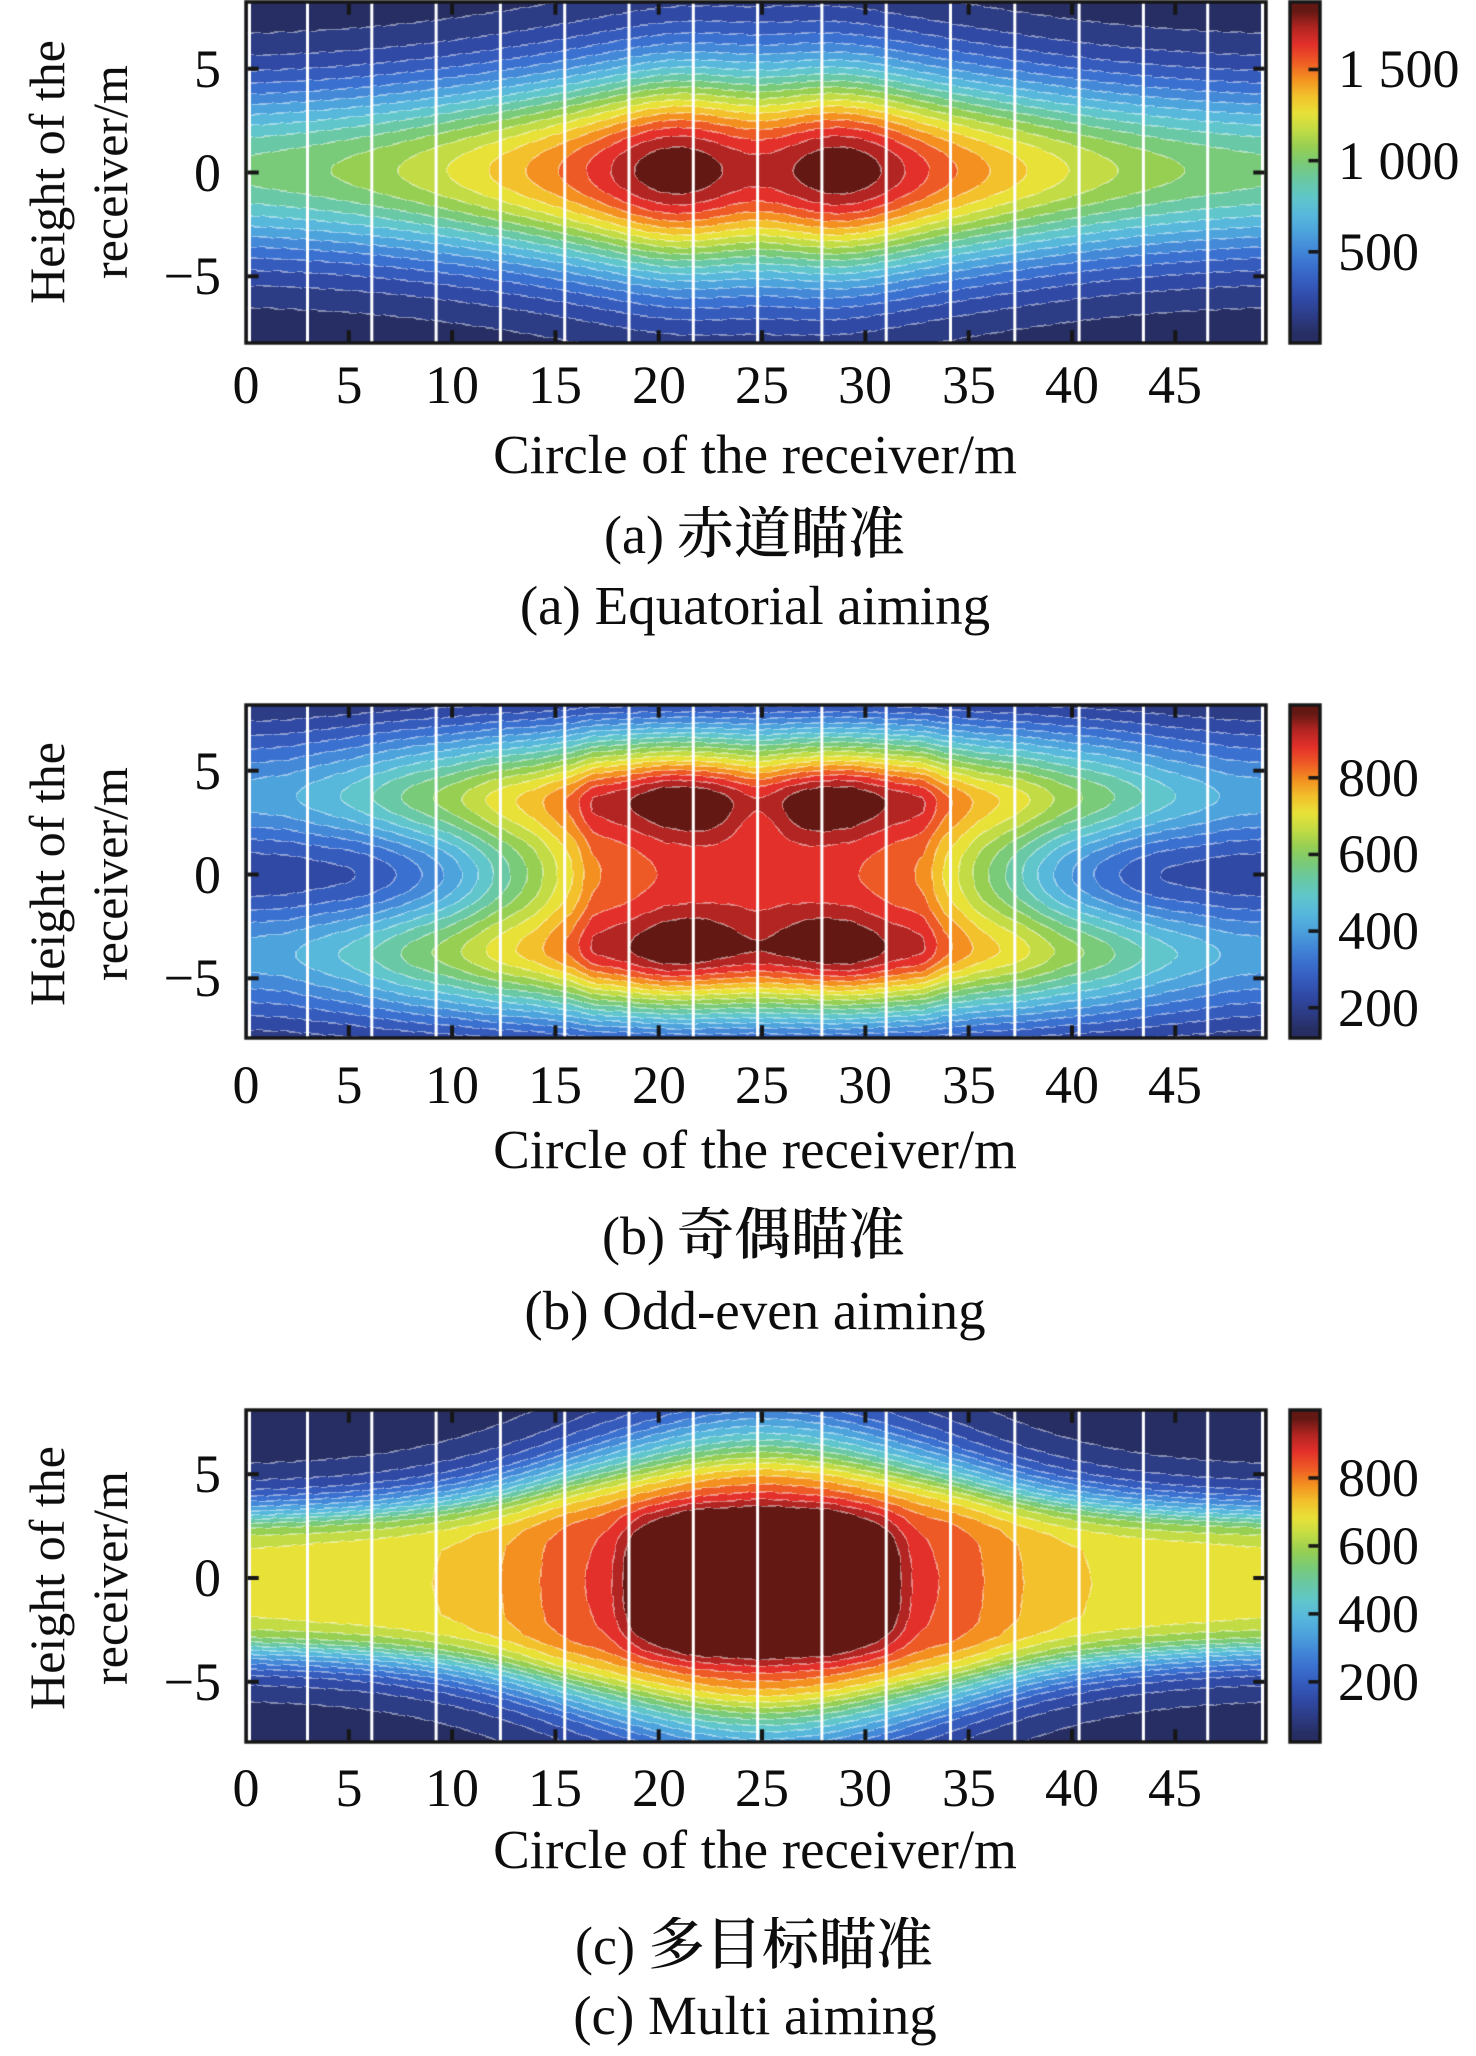  I want to click on svg-text: (a), so click(634, 535).